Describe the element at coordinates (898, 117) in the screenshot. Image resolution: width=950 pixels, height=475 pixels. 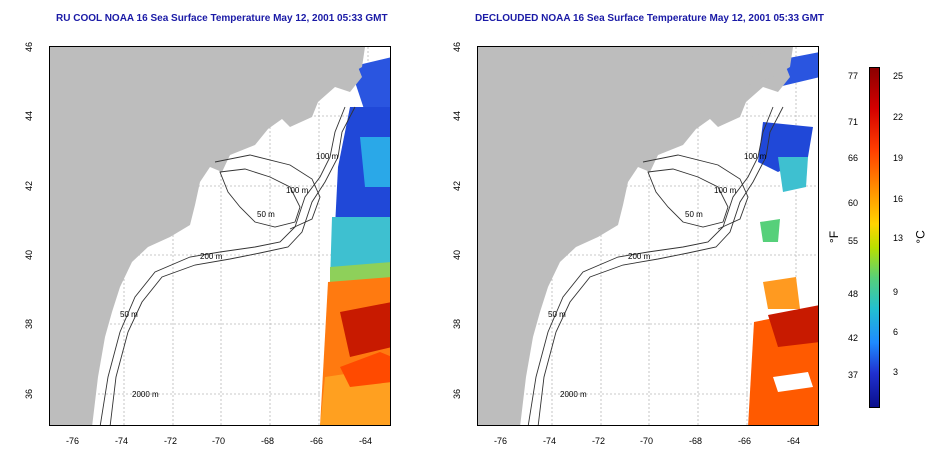
I see `colorbar-c-label: 22` at that location.